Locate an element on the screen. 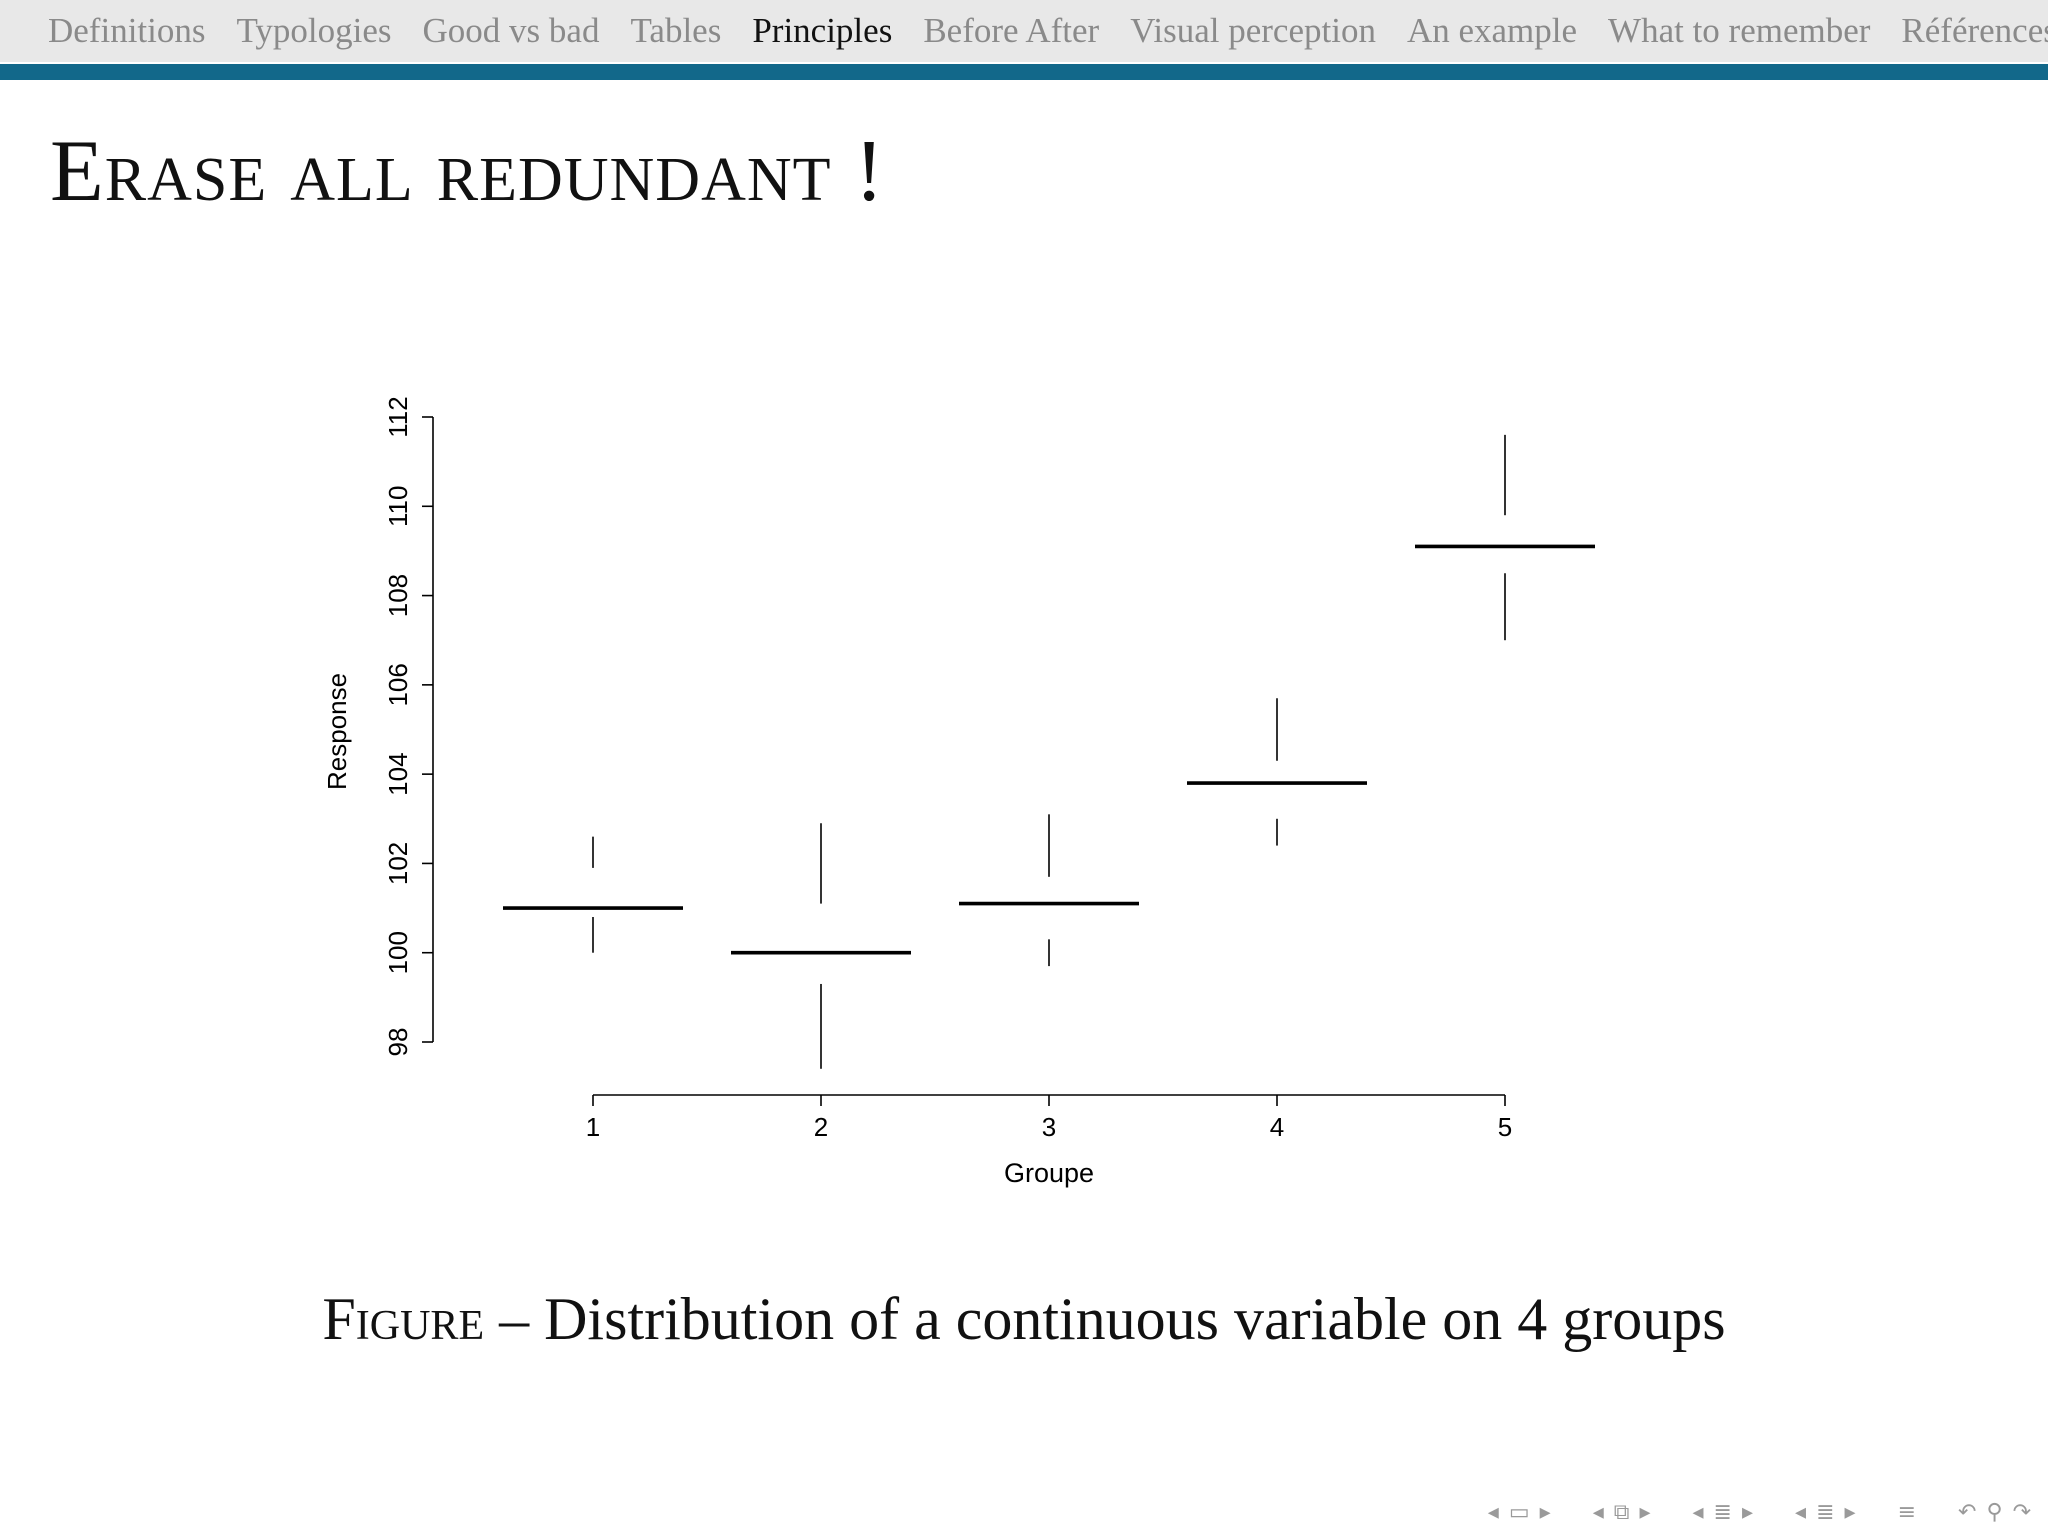 The height and width of the screenshot is (1536, 2048). subsection-icon: ⧉ is located at coordinates (1621, 1512).